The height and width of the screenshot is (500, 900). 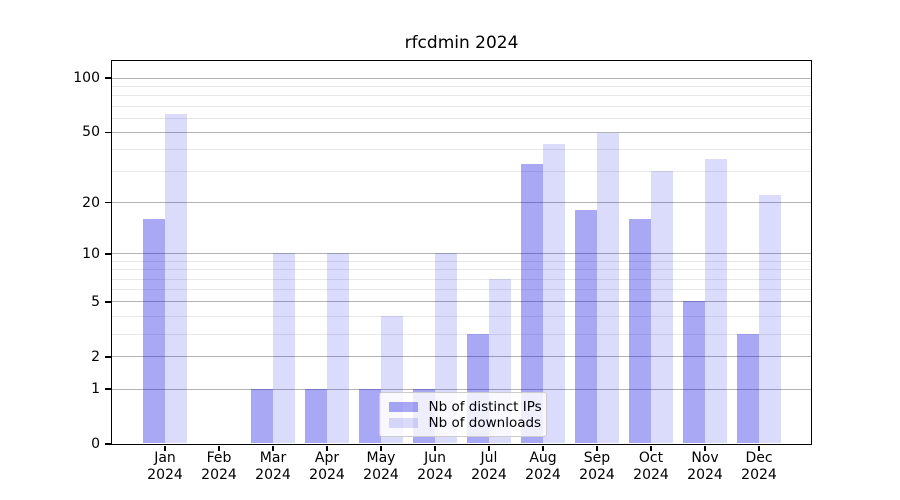 I want to click on x-axis-tick-label: Dec 2024, so click(x=759, y=467).